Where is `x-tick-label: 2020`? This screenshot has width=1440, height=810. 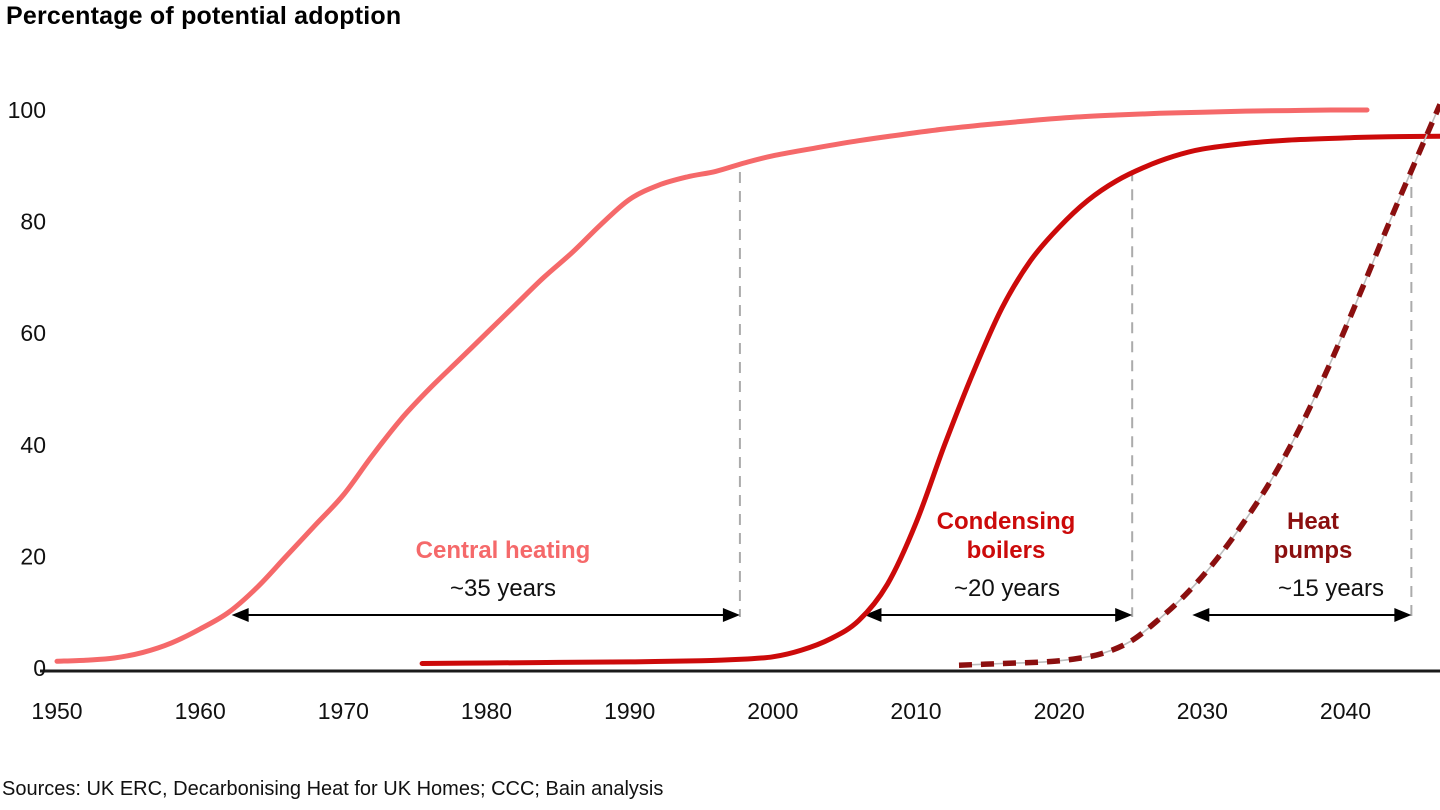 x-tick-label: 2020 is located at coordinates (1059, 711).